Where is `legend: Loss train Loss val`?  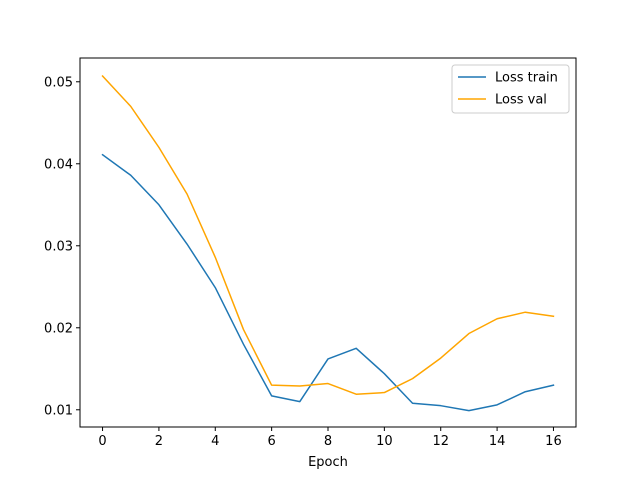 legend: Loss train Loss val is located at coordinates (510, 89).